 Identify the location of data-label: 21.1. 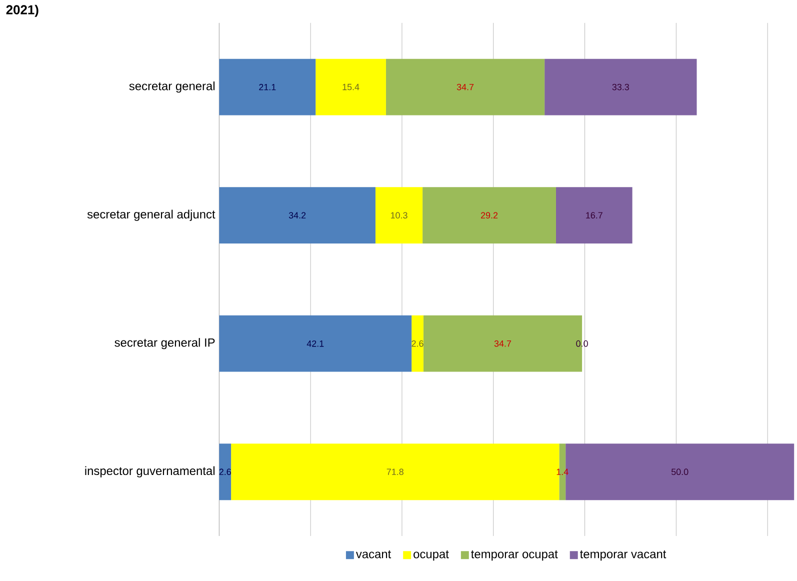
(267, 87).